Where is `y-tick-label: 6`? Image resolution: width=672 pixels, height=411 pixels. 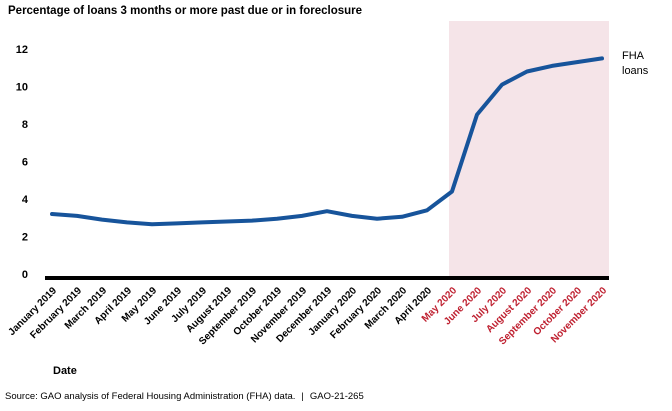 y-tick-label: 6 is located at coordinates (25, 163).